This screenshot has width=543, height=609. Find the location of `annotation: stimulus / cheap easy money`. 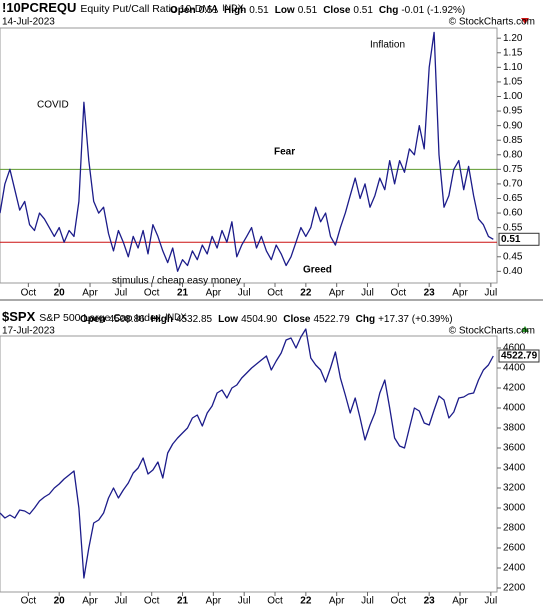

annotation: stimulus / cheap easy money is located at coordinates (176, 281).